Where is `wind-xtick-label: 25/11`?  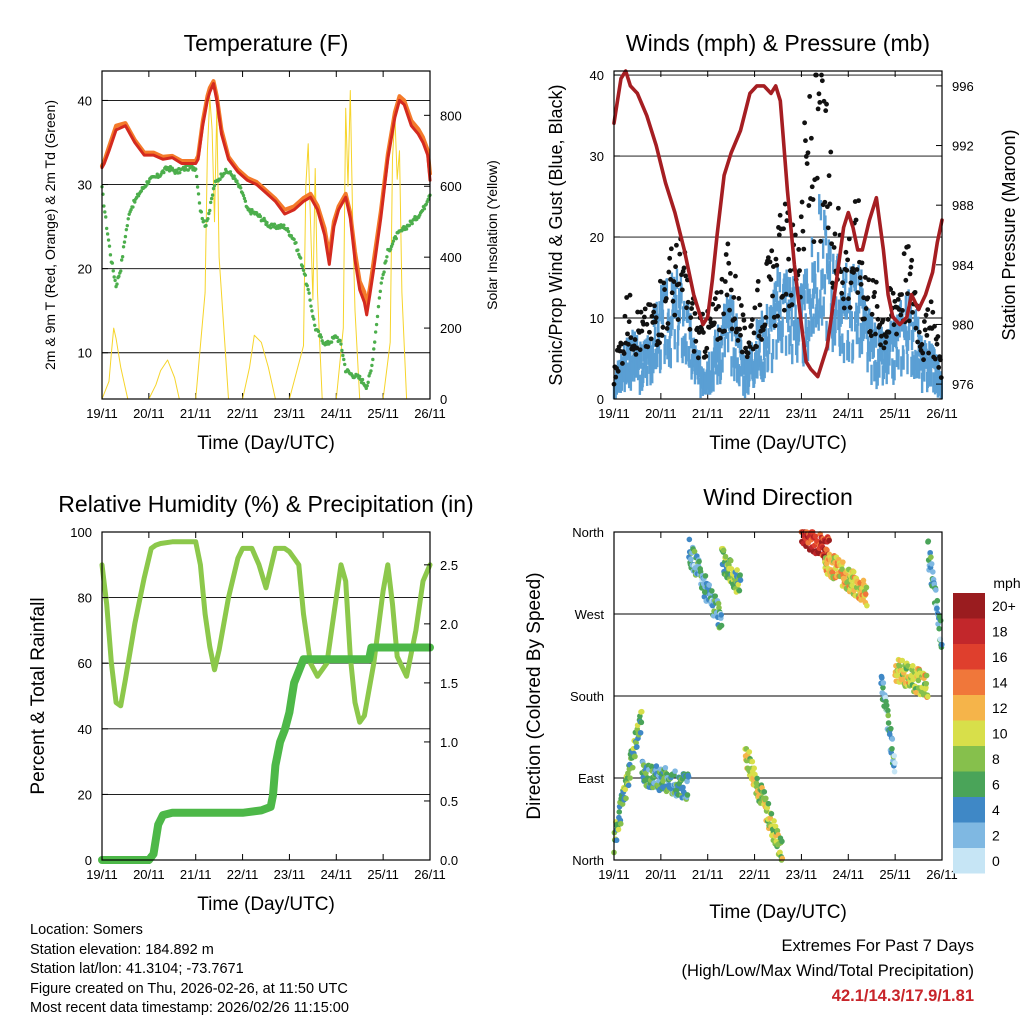
wind-xtick-label: 25/11 is located at coordinates (895, 413).